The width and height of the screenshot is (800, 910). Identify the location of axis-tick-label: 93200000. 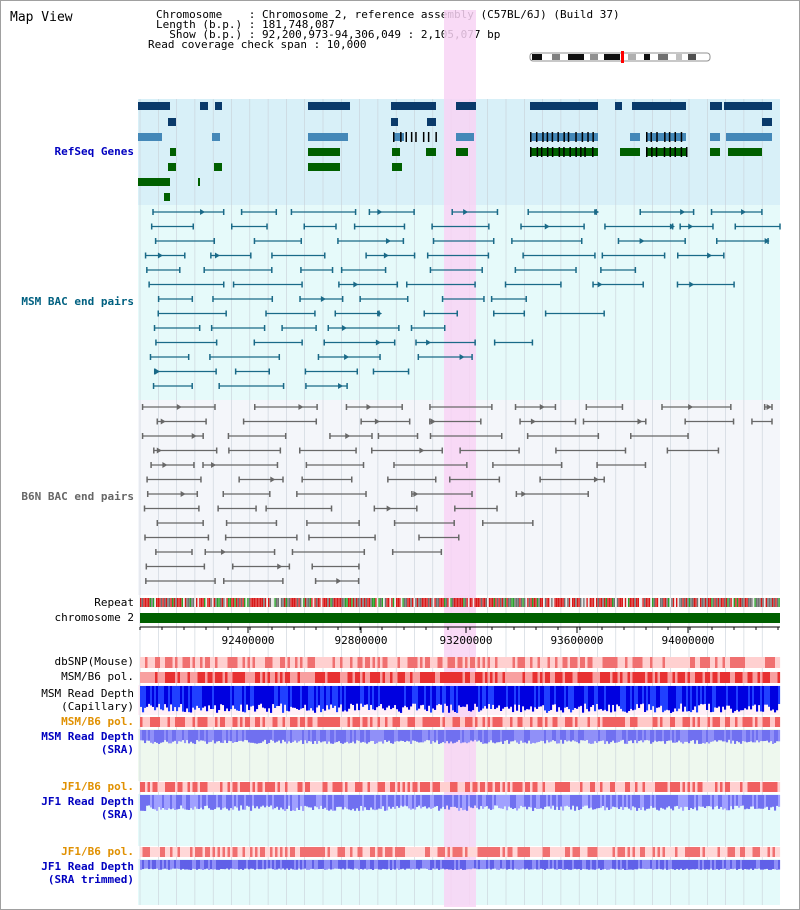
(466, 640).